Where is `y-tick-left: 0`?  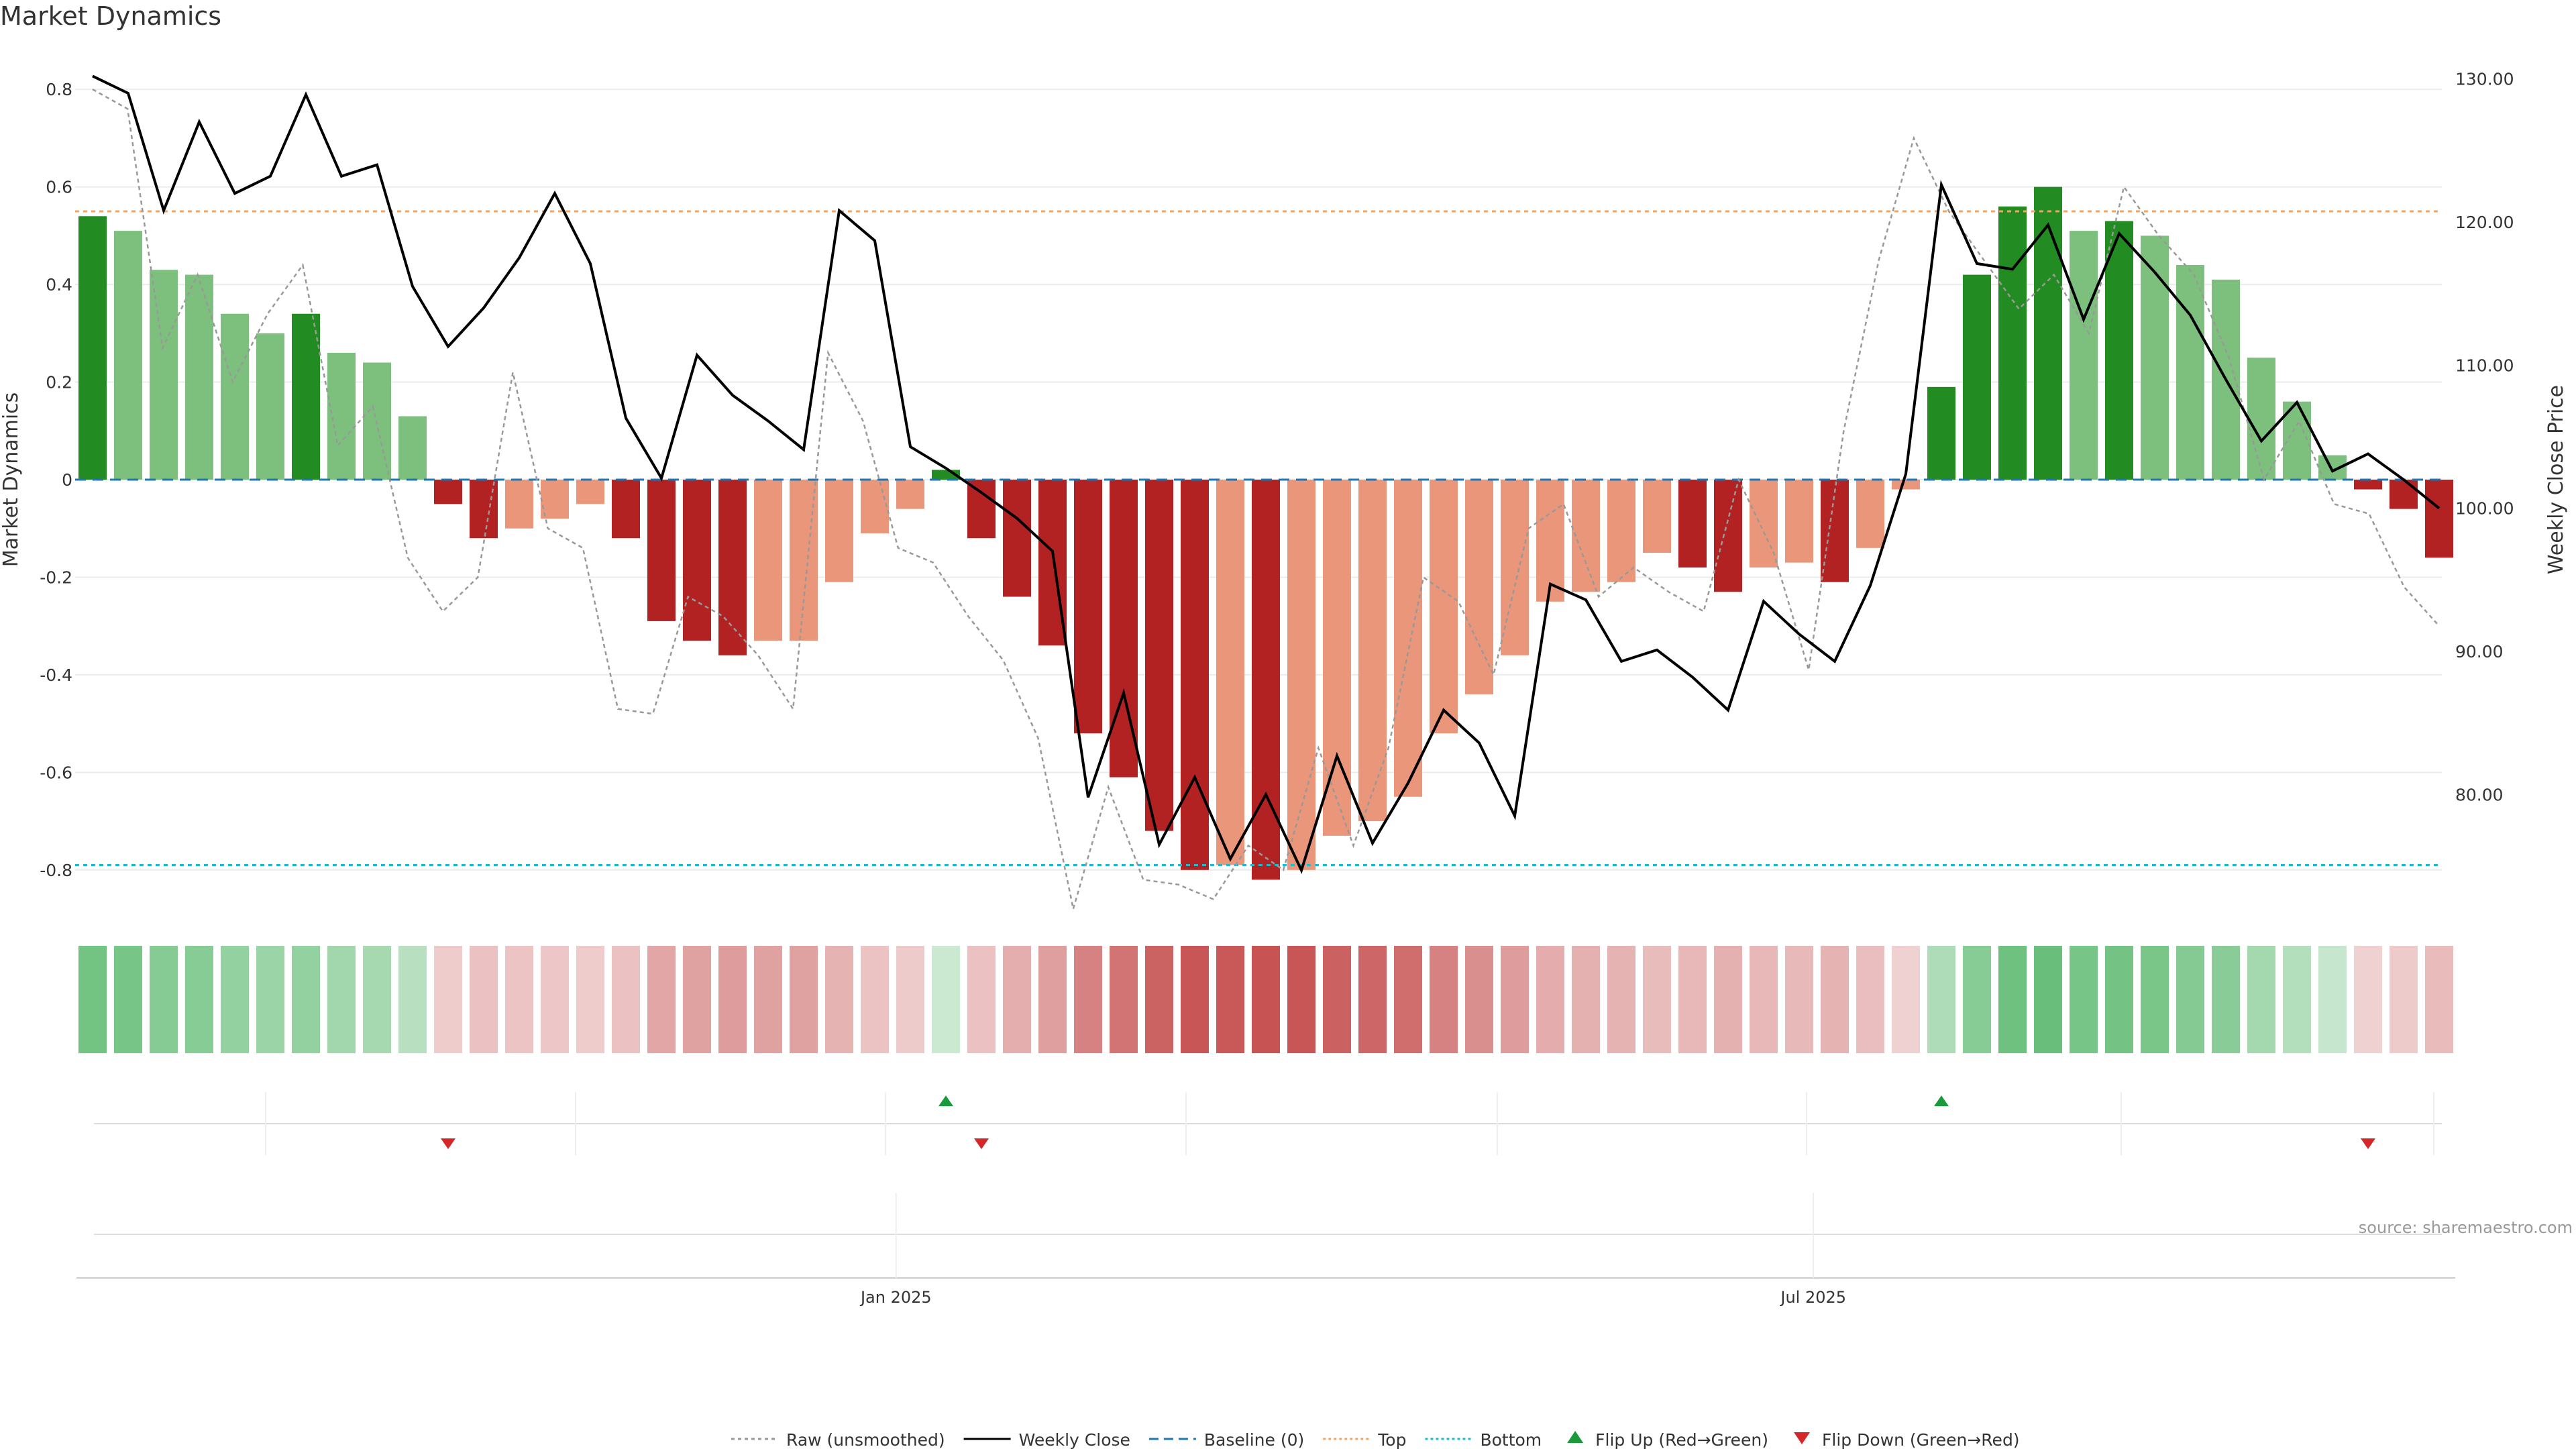
y-tick-left: 0 is located at coordinates (67, 480).